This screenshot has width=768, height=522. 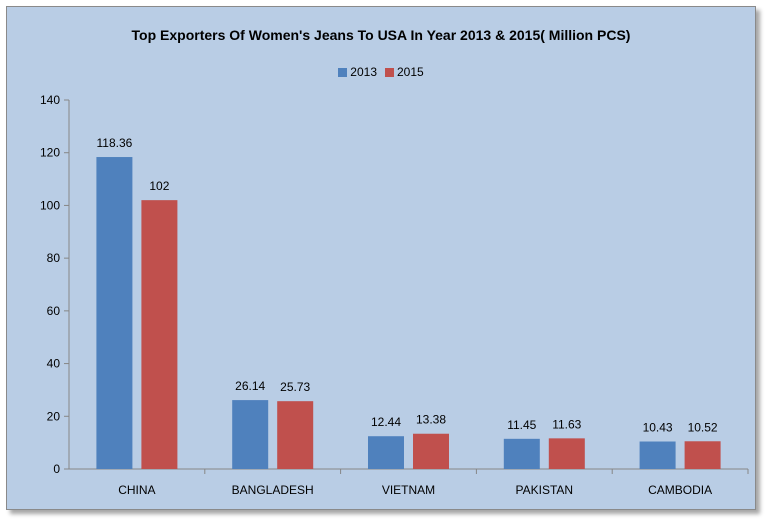 I want to click on category-label: CAMBODIA, so click(x=680, y=490).